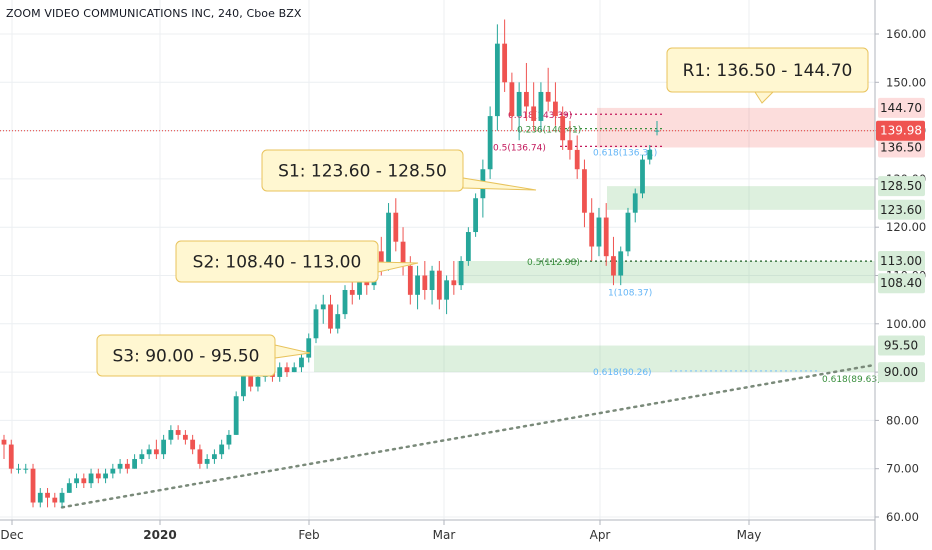 The width and height of the screenshot is (932, 550). What do you see at coordinates (736, 127) in the screenshot?
I see `zone-r1` at bounding box center [736, 127].